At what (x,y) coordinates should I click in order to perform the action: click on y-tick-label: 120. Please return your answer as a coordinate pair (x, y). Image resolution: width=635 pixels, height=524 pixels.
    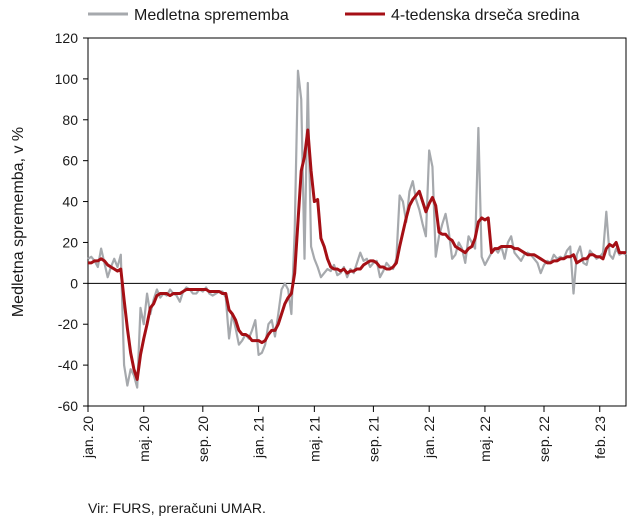
    Looking at the image, I should click on (67, 38).